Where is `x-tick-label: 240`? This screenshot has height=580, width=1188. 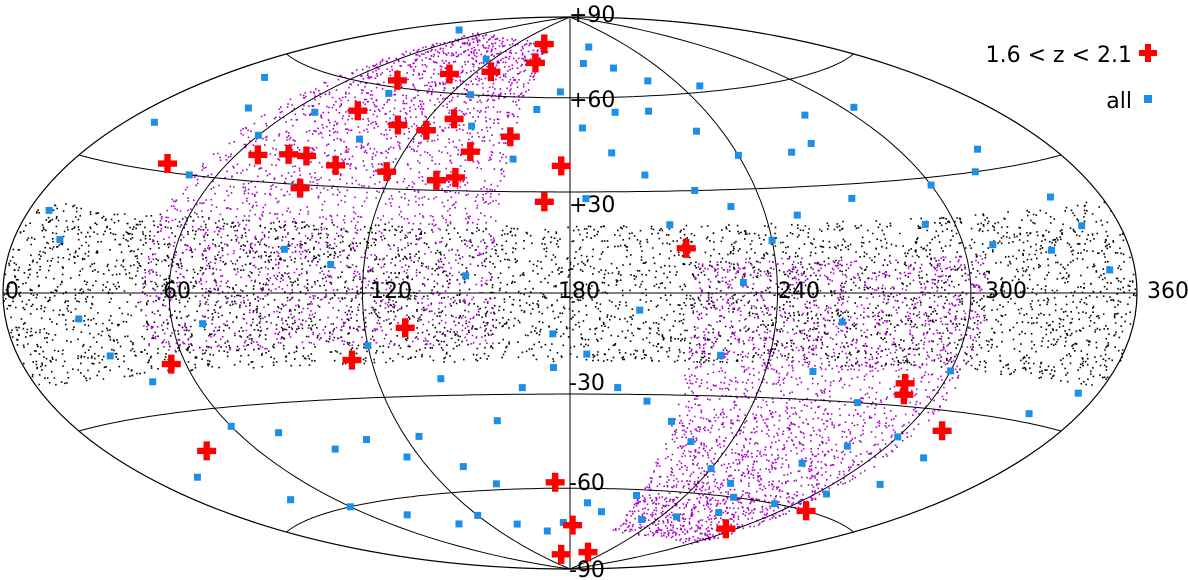 x-tick-label: 240 is located at coordinates (799, 291).